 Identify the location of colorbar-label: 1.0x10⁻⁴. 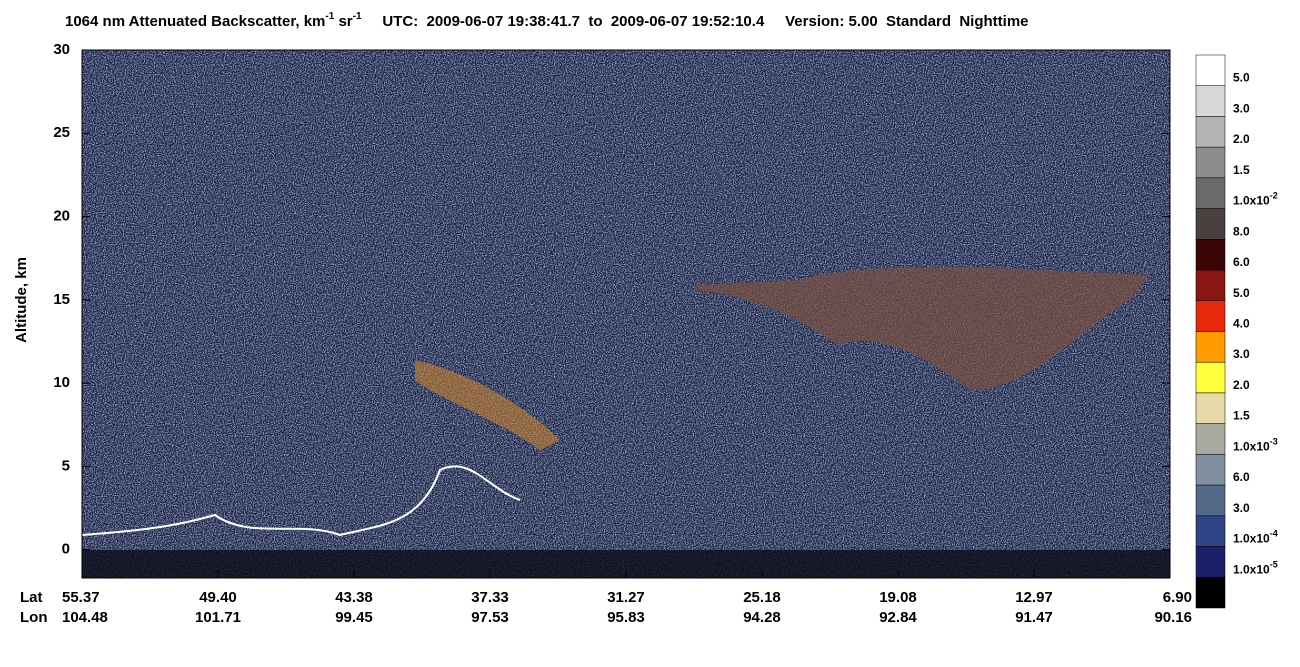
(1255, 537).